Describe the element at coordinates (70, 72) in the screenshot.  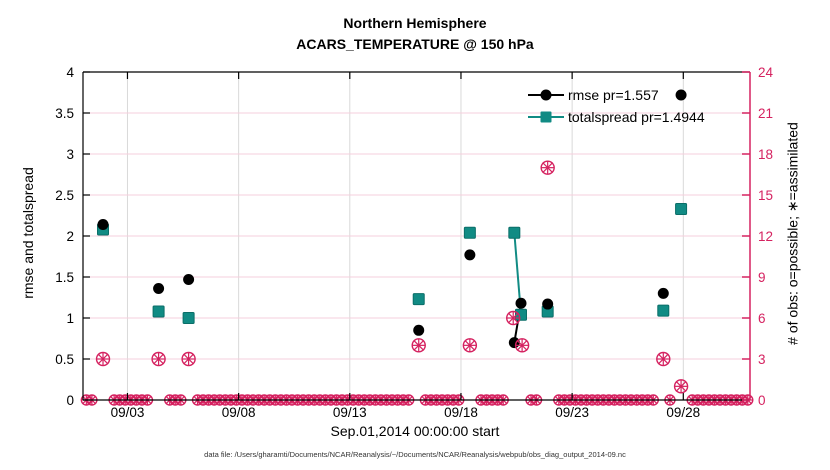
I see `left-tick-label: 4` at that location.